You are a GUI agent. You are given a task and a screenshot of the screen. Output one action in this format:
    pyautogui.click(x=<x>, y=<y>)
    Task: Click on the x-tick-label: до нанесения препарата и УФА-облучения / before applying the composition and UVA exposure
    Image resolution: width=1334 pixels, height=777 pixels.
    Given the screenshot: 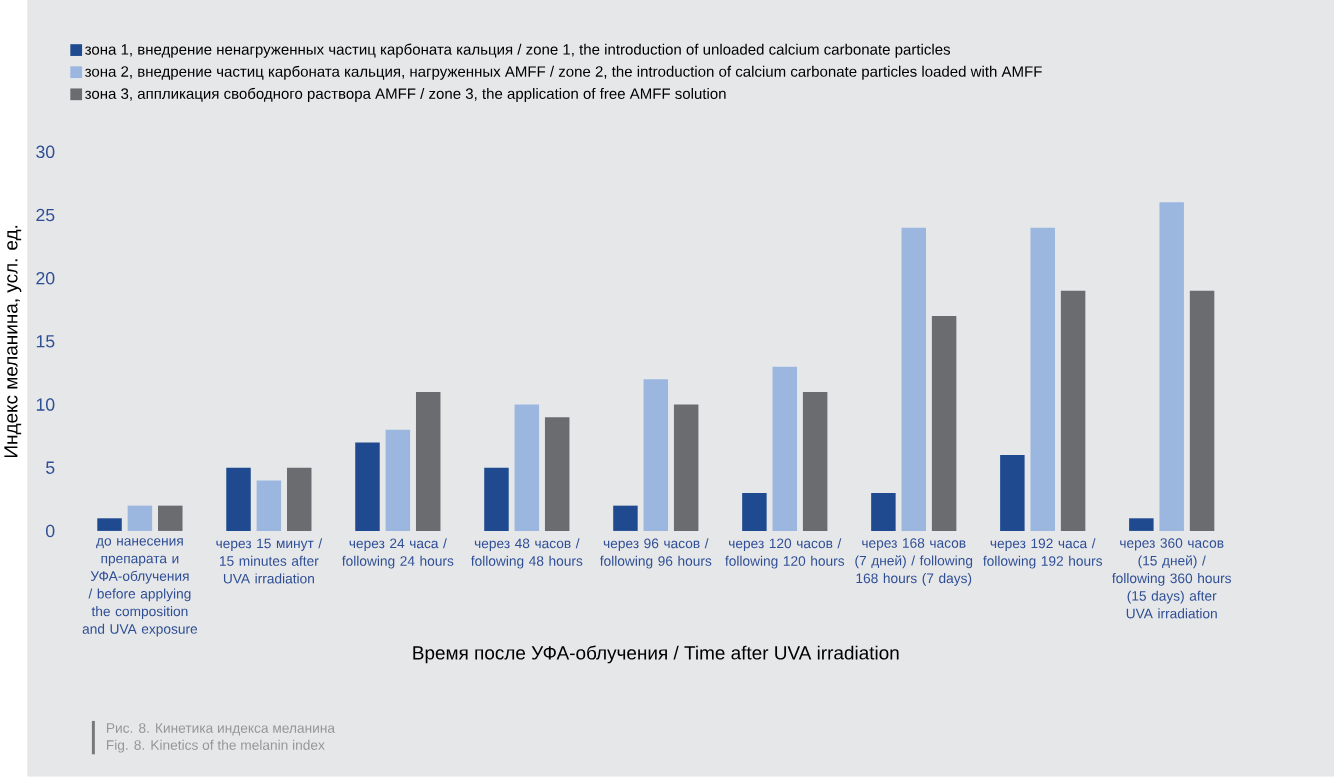 What is the action you would take?
    pyautogui.click(x=140, y=587)
    